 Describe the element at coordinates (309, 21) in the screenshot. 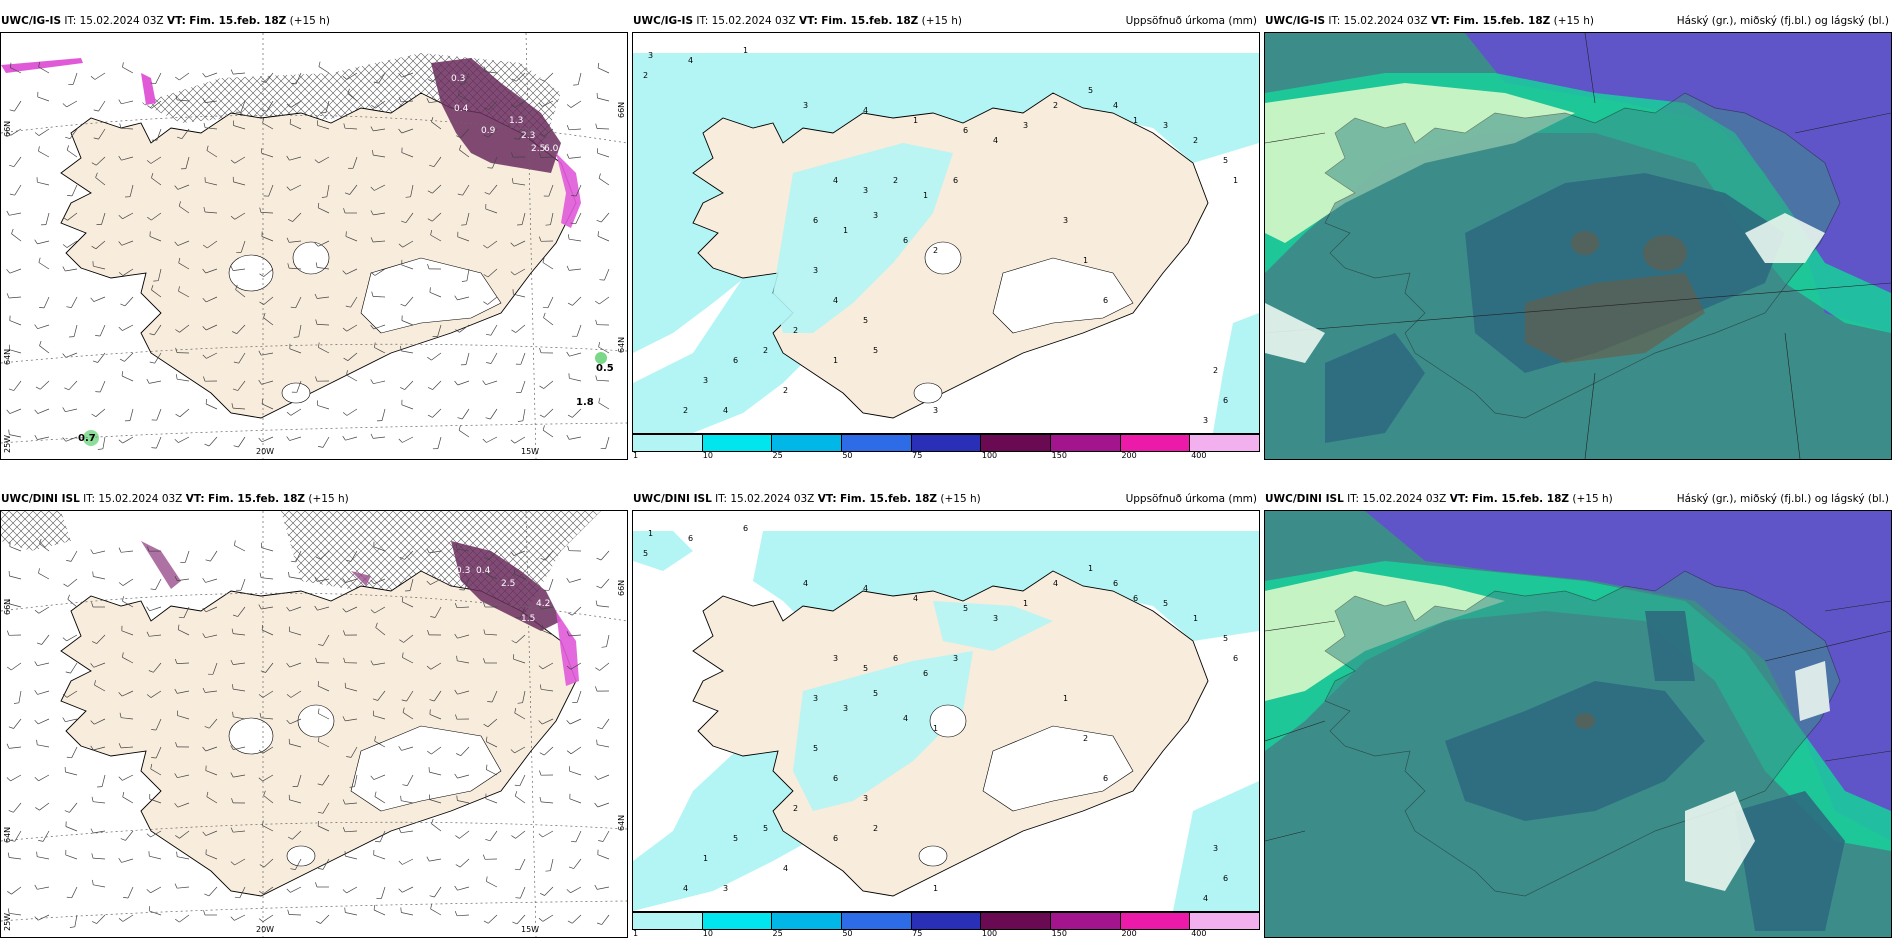

I see `lead-time: (+15 h)` at that location.